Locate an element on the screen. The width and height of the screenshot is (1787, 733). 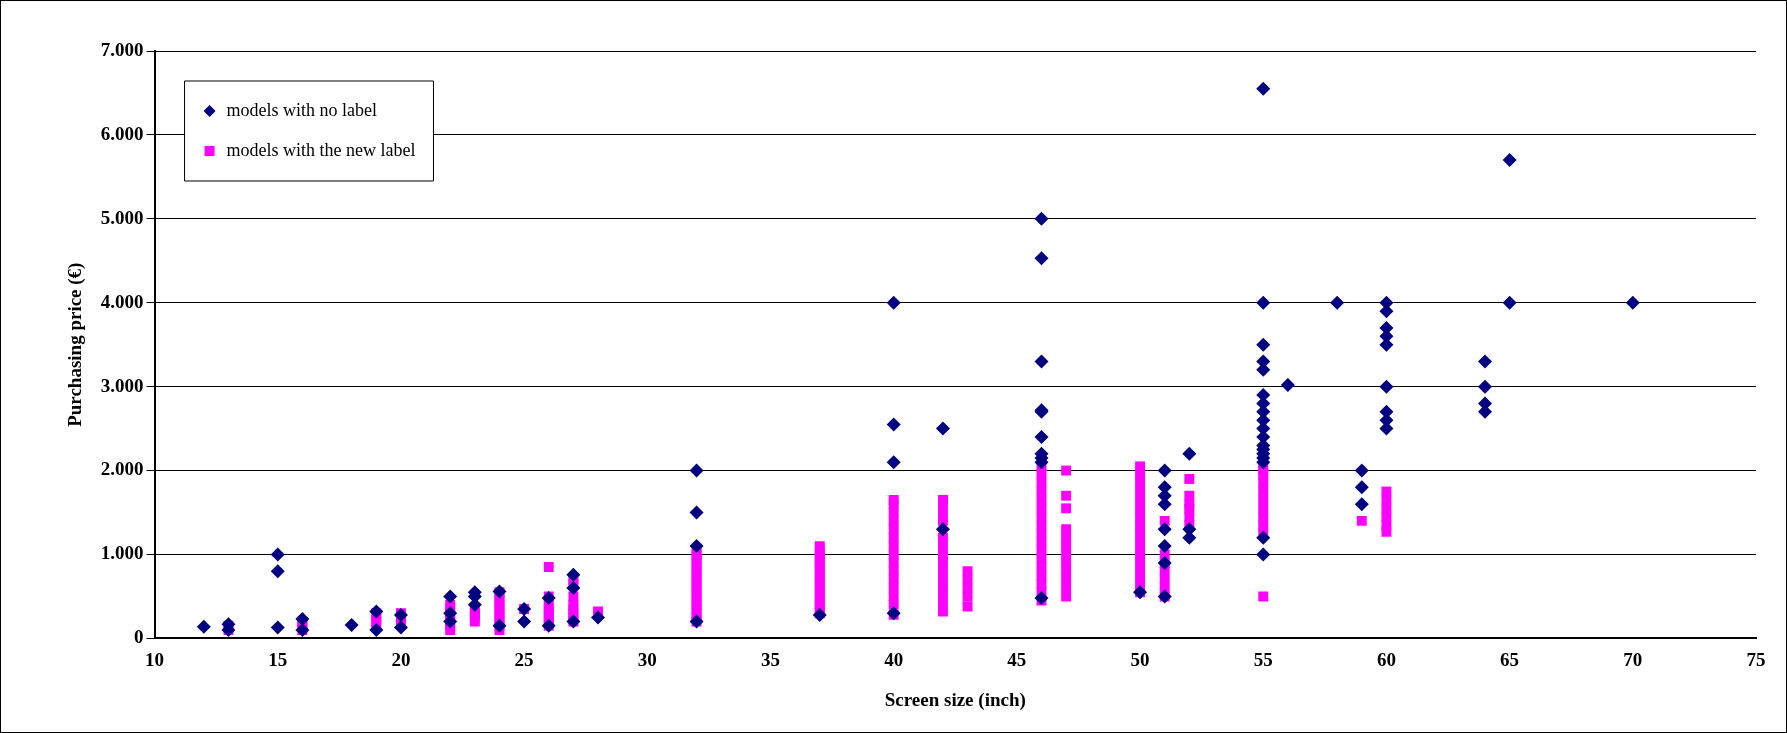
x-tick-label: 30 is located at coordinates (647, 659).